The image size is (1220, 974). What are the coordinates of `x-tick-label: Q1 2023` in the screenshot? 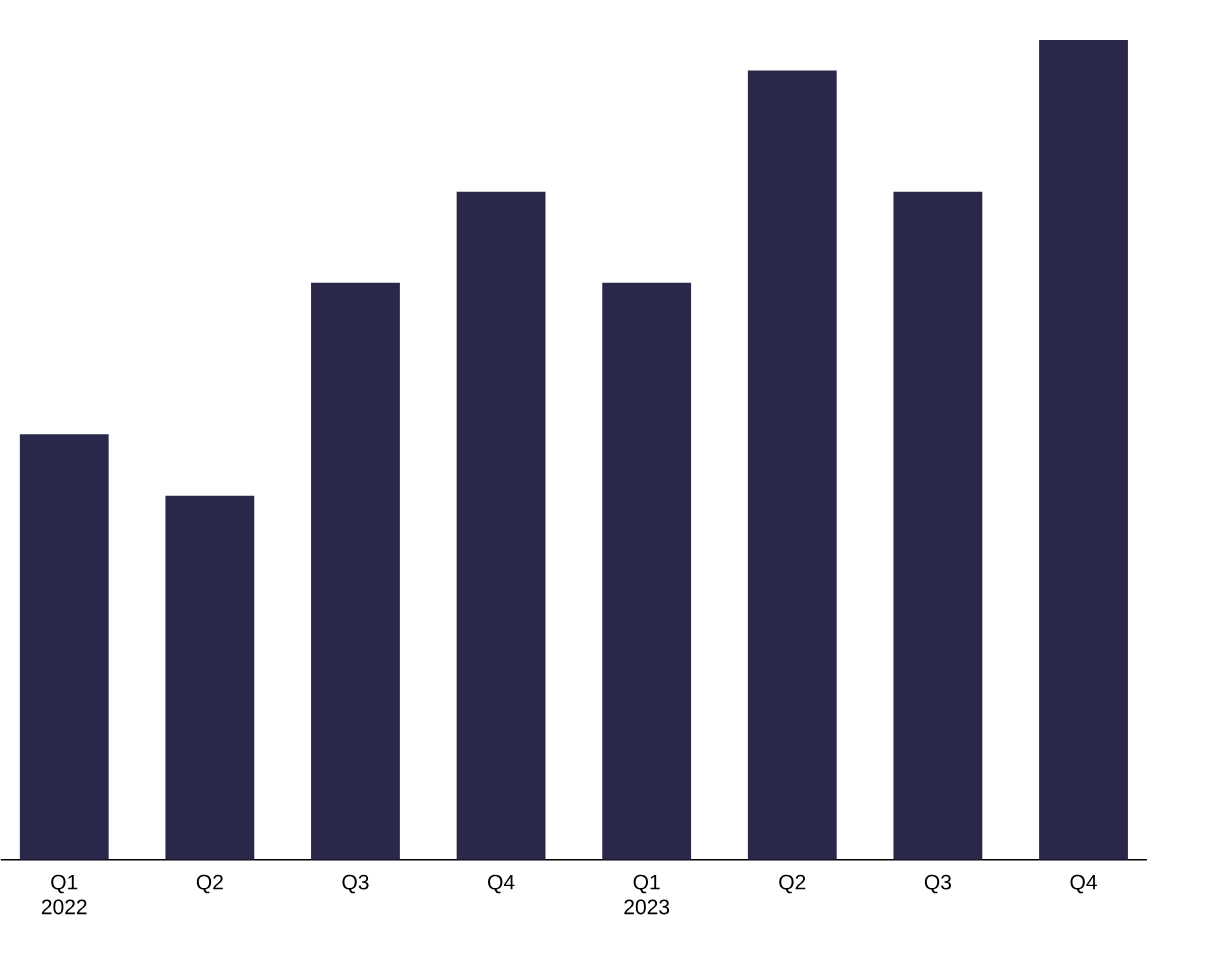 It's located at (647, 894).